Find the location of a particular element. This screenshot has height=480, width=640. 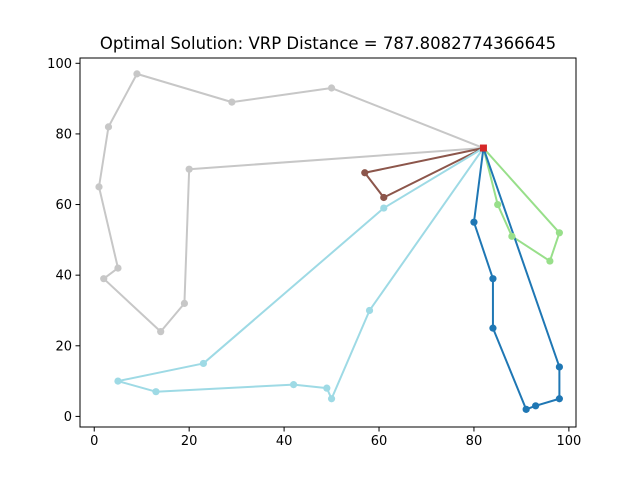

x-tick-label: 40 is located at coordinates (284, 441).